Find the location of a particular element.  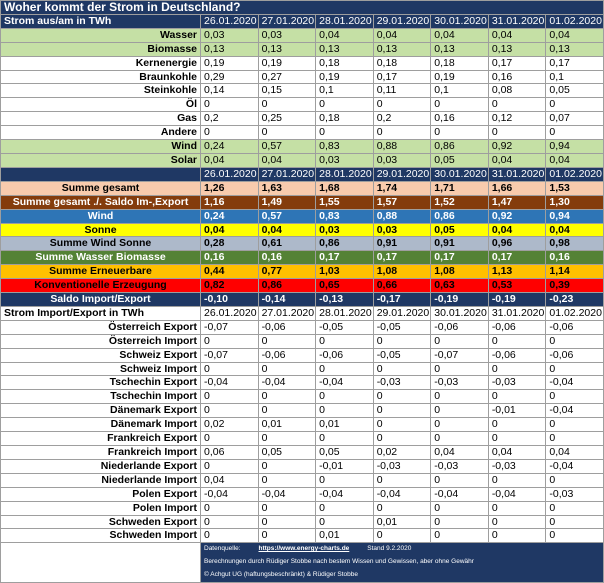

row-label: Andere is located at coordinates (100, 133).